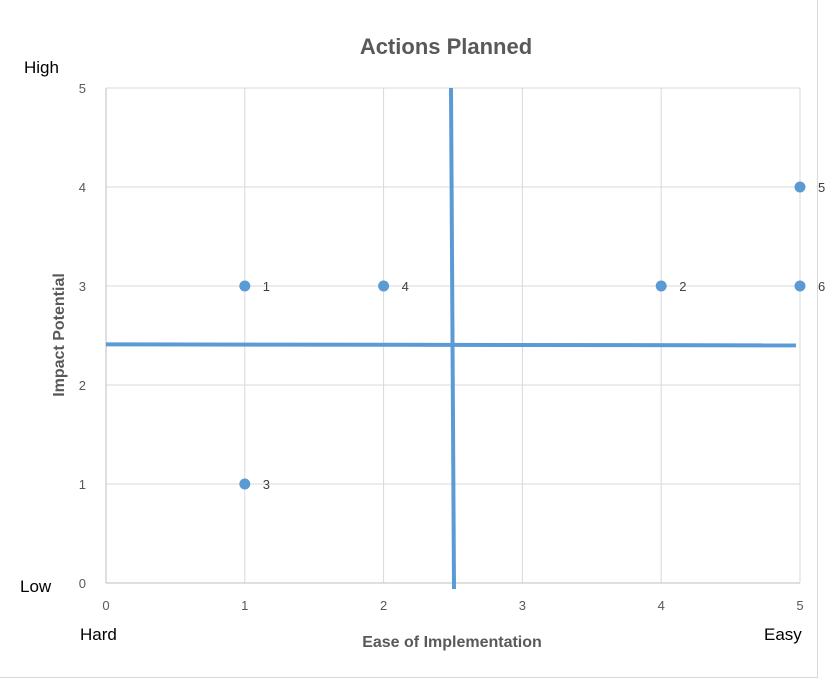 The height and width of the screenshot is (682, 827). I want to click on corner-label-low: Low, so click(36, 586).